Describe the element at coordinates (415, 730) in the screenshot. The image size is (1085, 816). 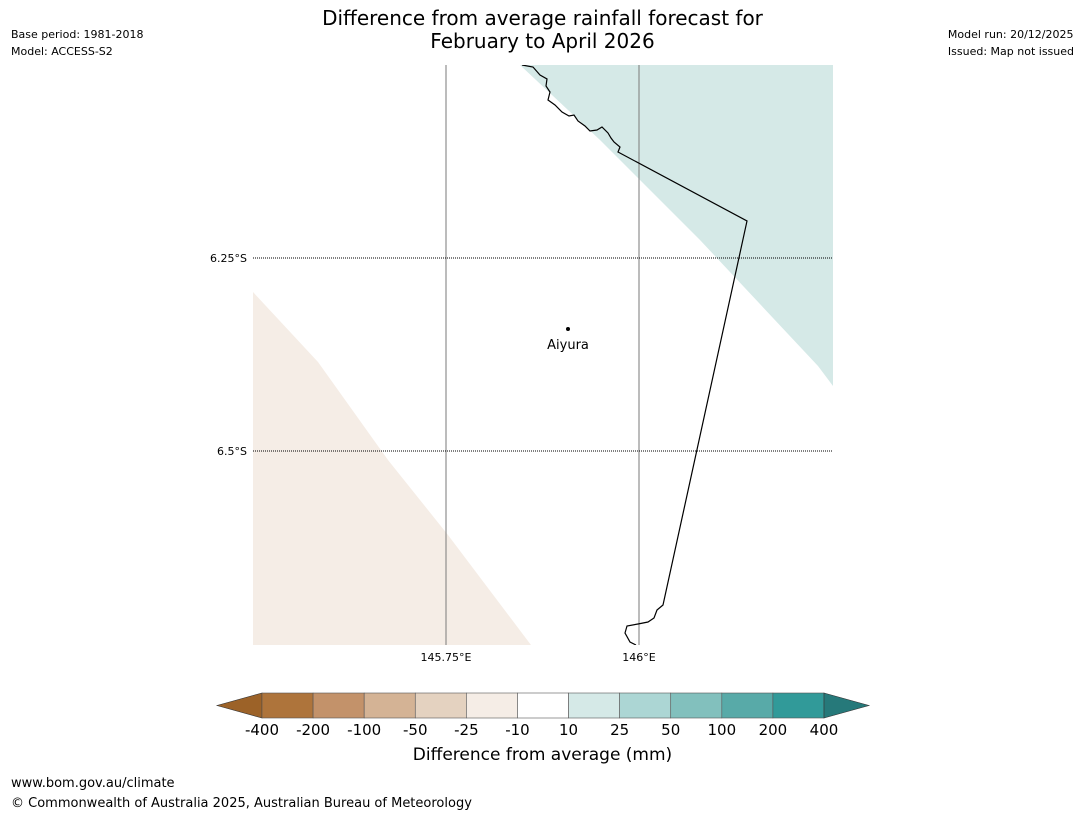
I see `colorbar-tick-label: -50` at that location.